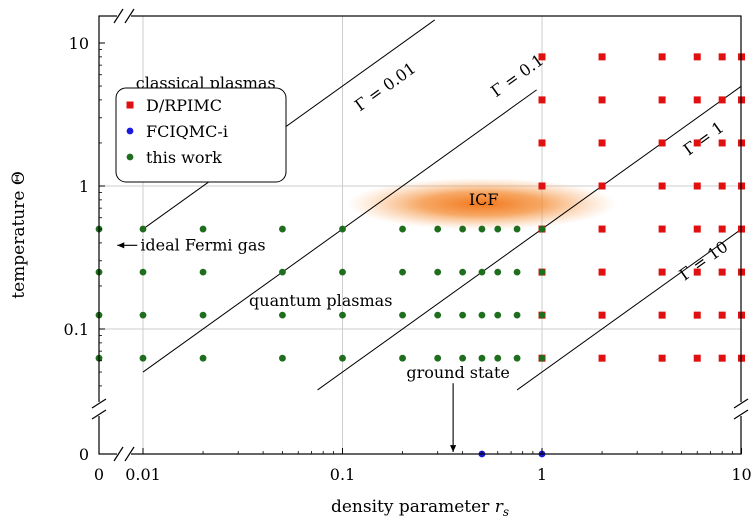  I want to click on gamma-label: Γ = 10, so click(704, 261).